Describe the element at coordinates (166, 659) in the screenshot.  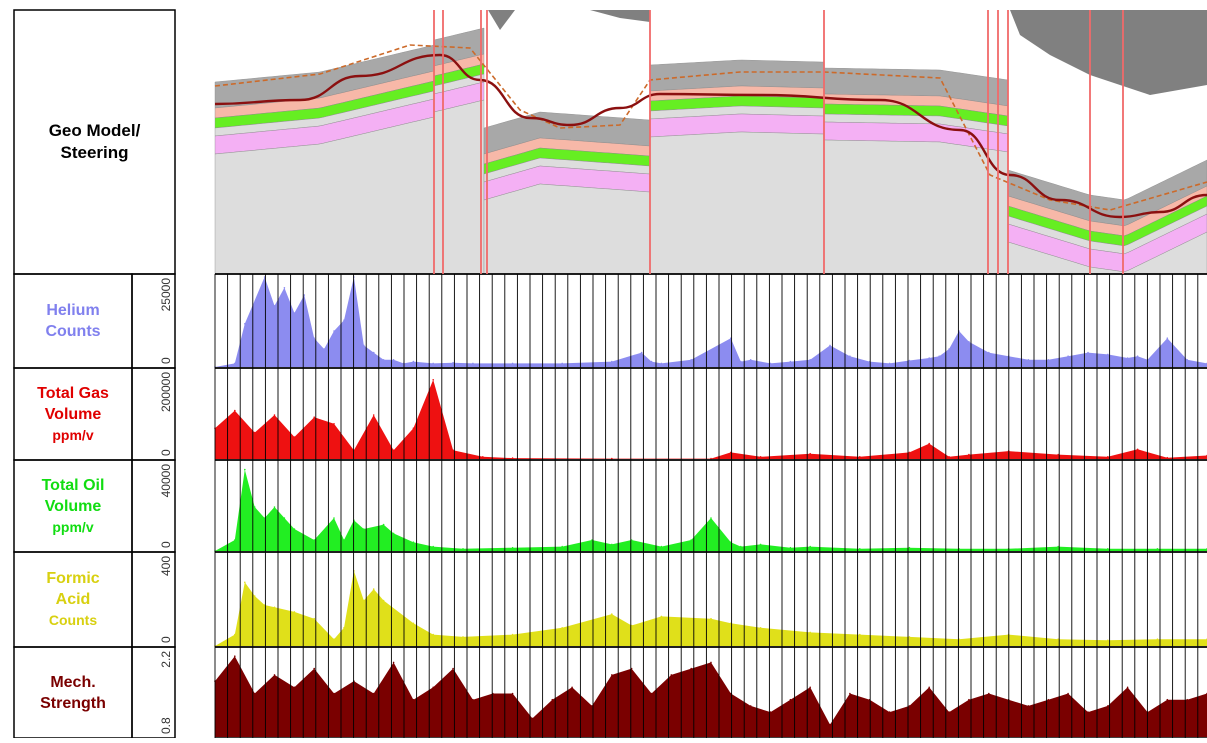
I see `scale-max-label: 2.2` at that location.